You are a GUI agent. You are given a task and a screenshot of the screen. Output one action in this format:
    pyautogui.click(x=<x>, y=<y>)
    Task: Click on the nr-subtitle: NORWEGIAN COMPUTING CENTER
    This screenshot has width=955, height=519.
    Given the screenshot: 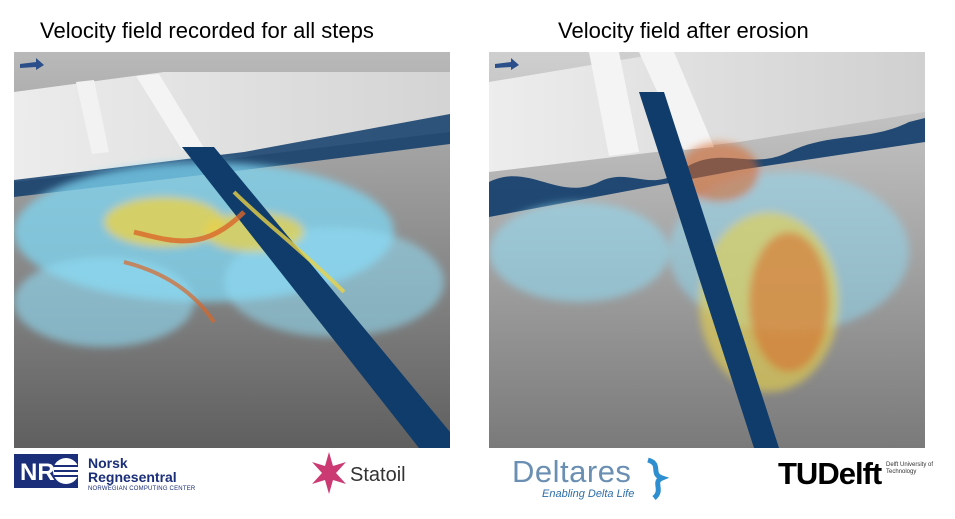 What is the action you would take?
    pyautogui.click(x=142, y=489)
    